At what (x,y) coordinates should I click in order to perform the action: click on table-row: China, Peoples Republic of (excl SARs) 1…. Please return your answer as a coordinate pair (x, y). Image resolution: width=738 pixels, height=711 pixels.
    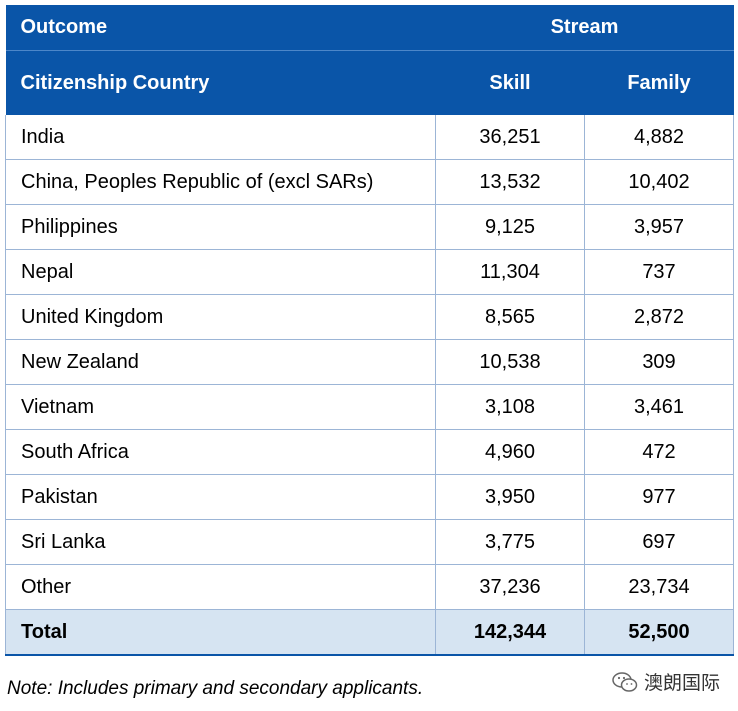
    Looking at the image, I should click on (369, 182).